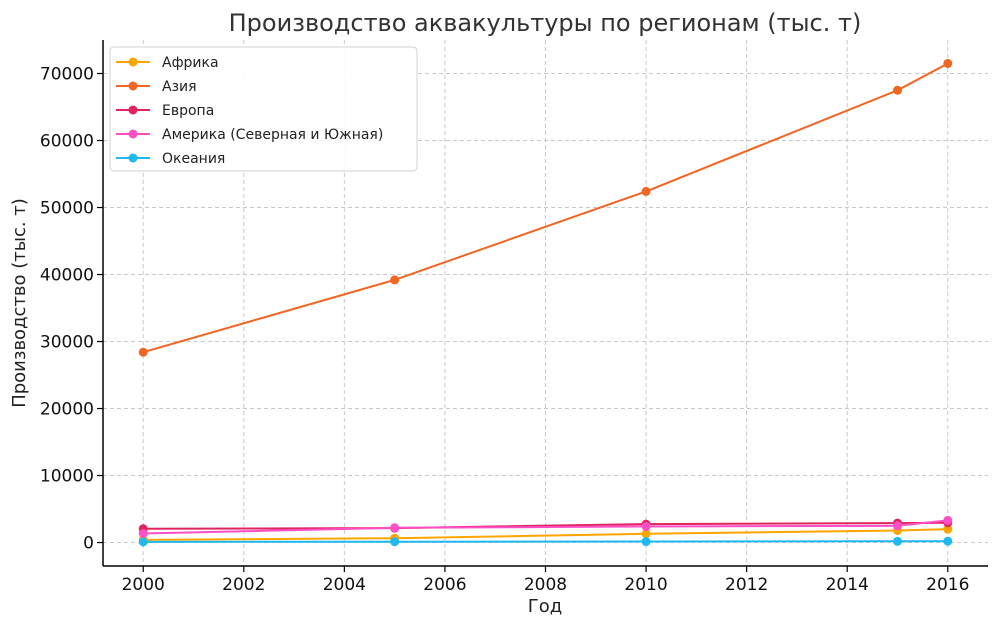 Image resolution: width=994 pixels, height=619 pixels. Describe the element at coordinates (344, 585) in the screenshot. I see `x-tick-label: 2004` at that location.